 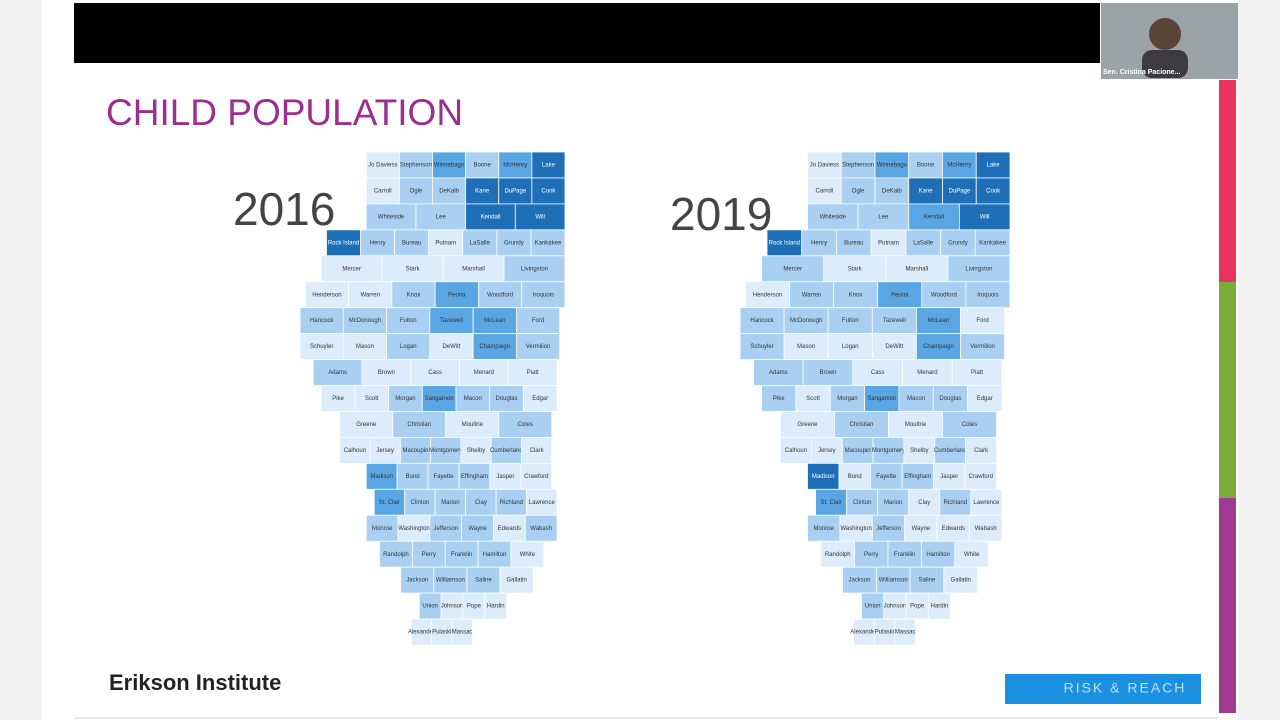 I want to click on county-label: Effingham, so click(x=474, y=477).